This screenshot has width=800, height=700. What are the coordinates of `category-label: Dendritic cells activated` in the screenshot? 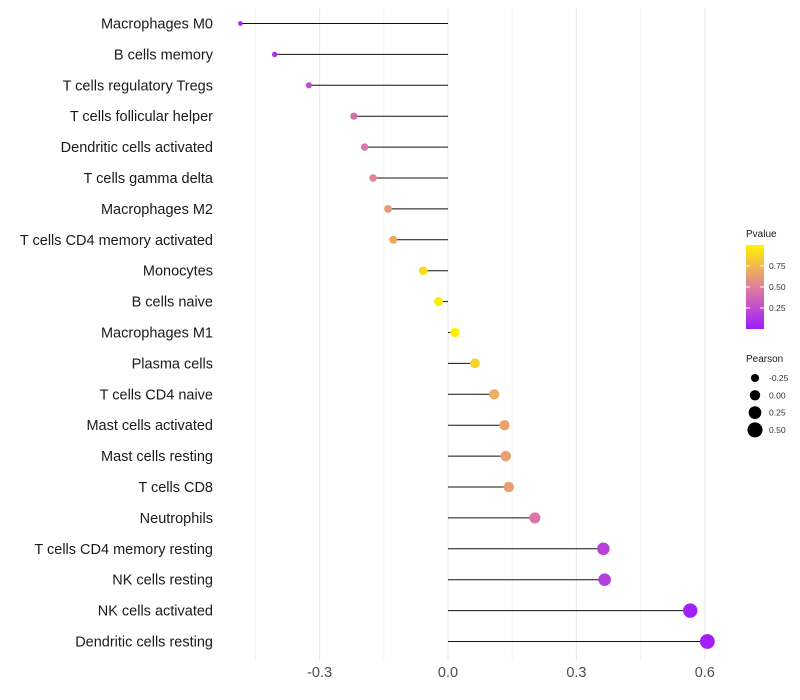 It's located at (137, 148).